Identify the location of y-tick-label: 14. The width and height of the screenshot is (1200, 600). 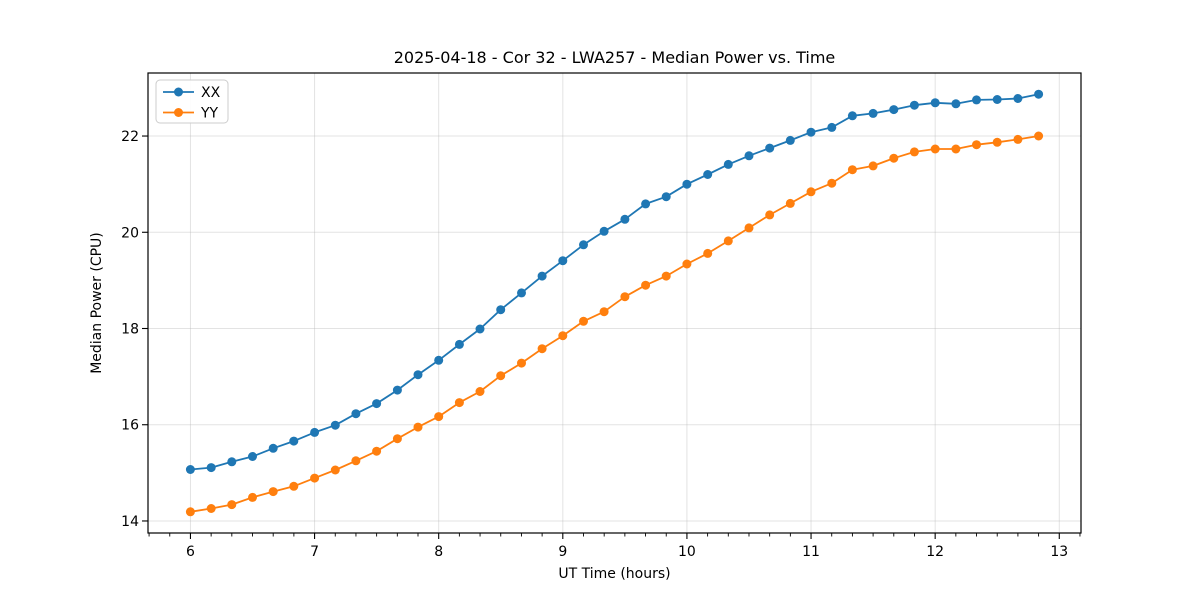
(130, 522).